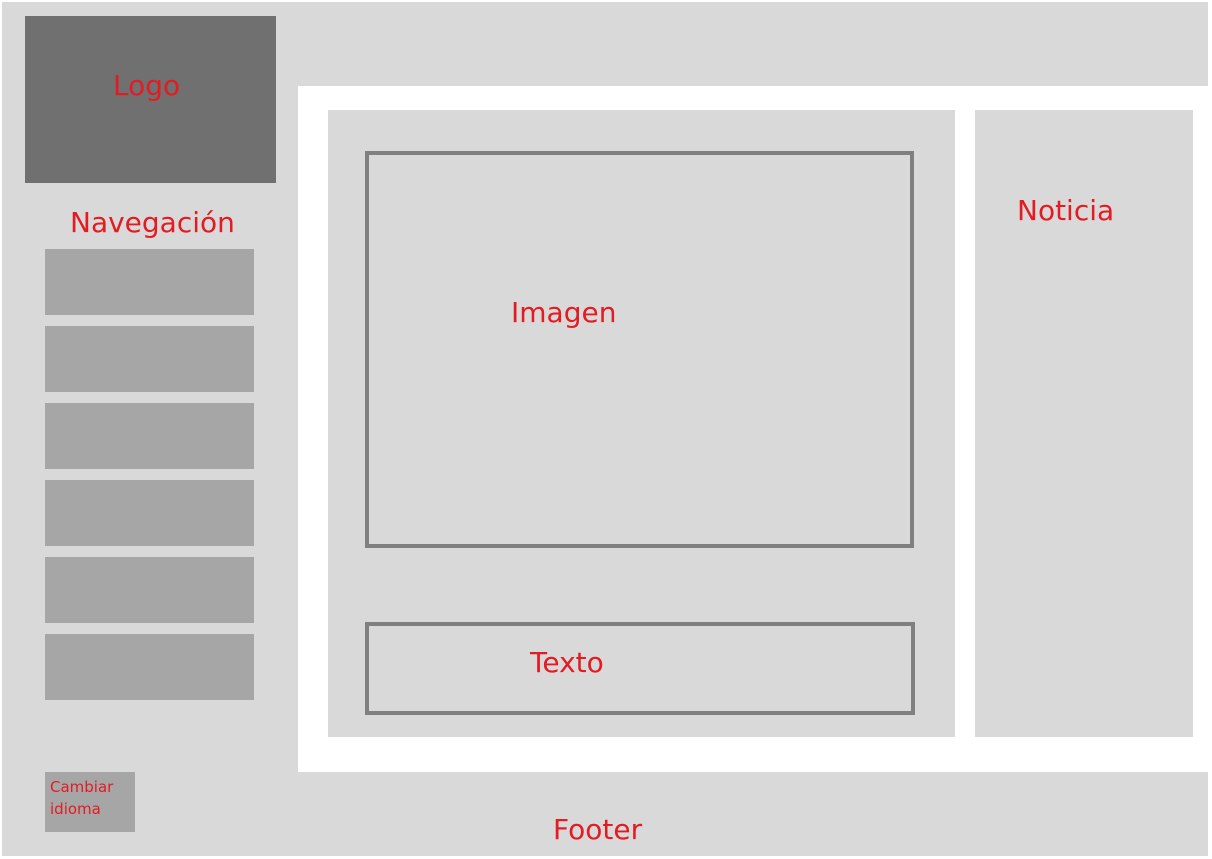 The width and height of the screenshot is (1212, 859). What do you see at coordinates (152, 222) in the screenshot?
I see `navigation-title: Navegación` at bounding box center [152, 222].